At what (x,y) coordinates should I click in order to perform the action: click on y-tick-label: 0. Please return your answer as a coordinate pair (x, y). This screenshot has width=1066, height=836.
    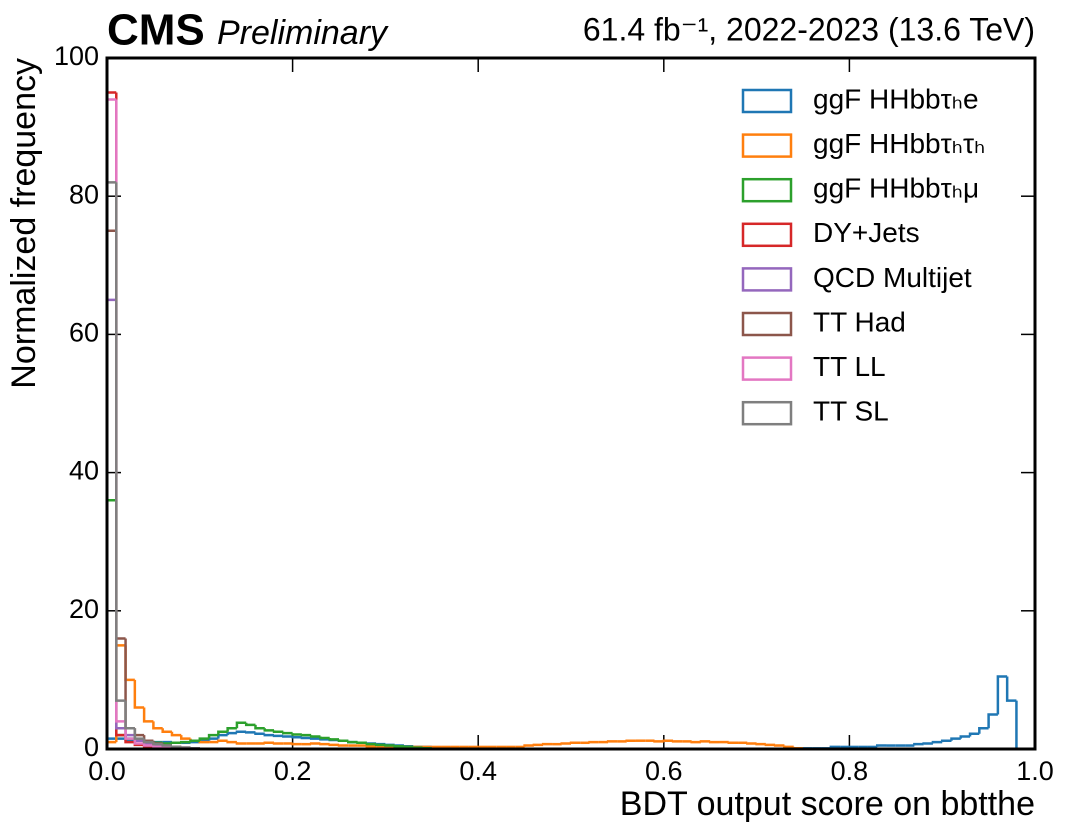
    Looking at the image, I should click on (91, 747).